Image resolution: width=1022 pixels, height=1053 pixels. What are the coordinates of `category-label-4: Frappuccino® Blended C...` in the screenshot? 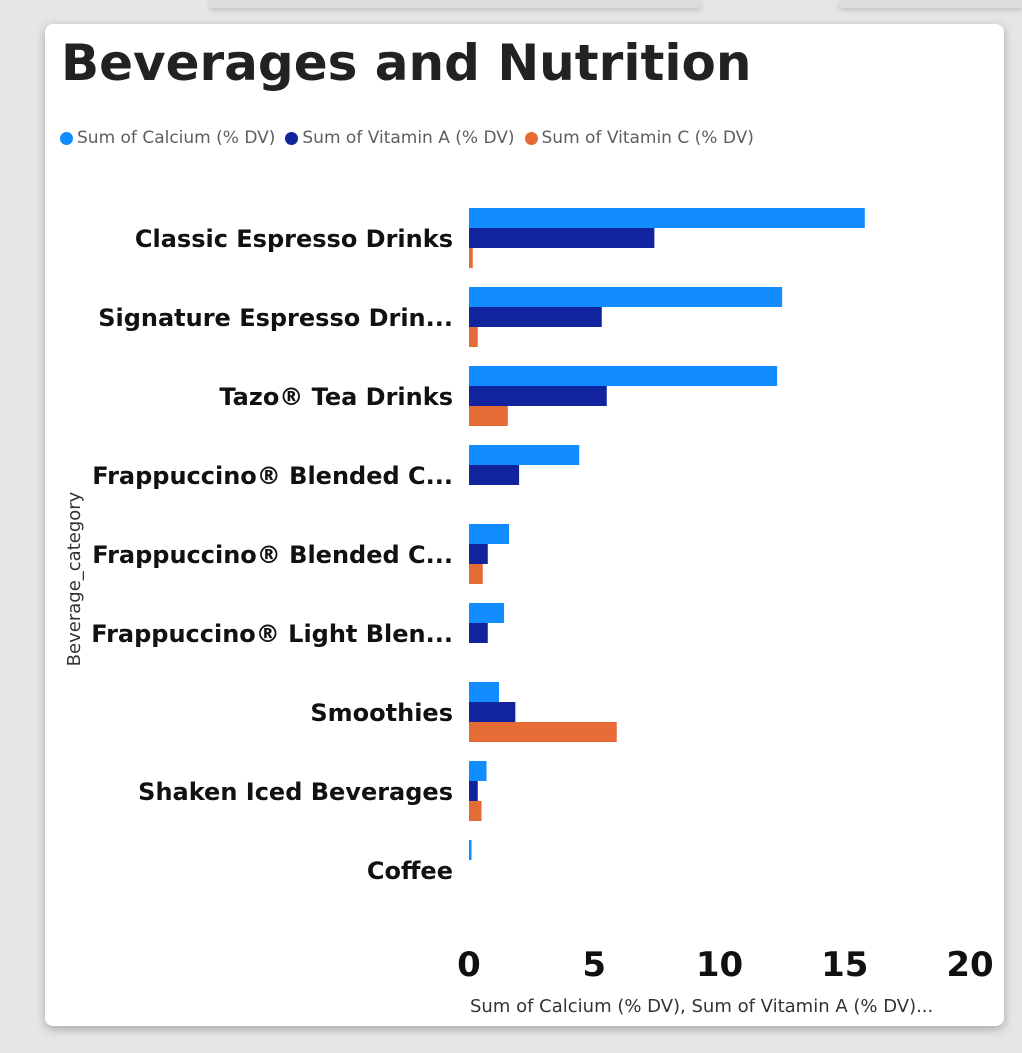 It's located at (272, 476).